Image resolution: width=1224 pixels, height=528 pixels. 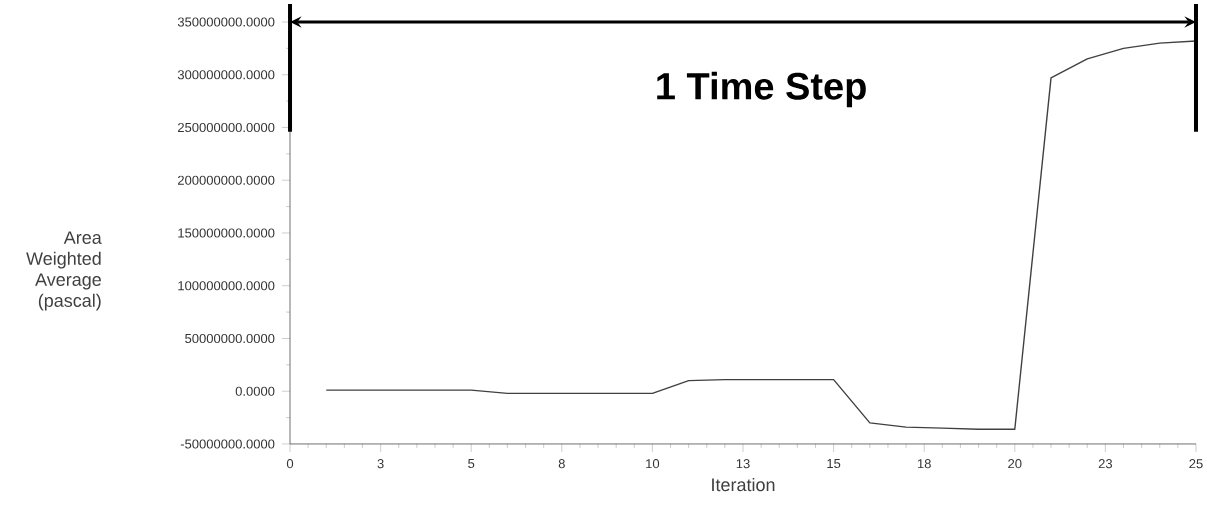 I want to click on y-axis-title: Area Weighted Average (pascal), so click(x=64, y=271).